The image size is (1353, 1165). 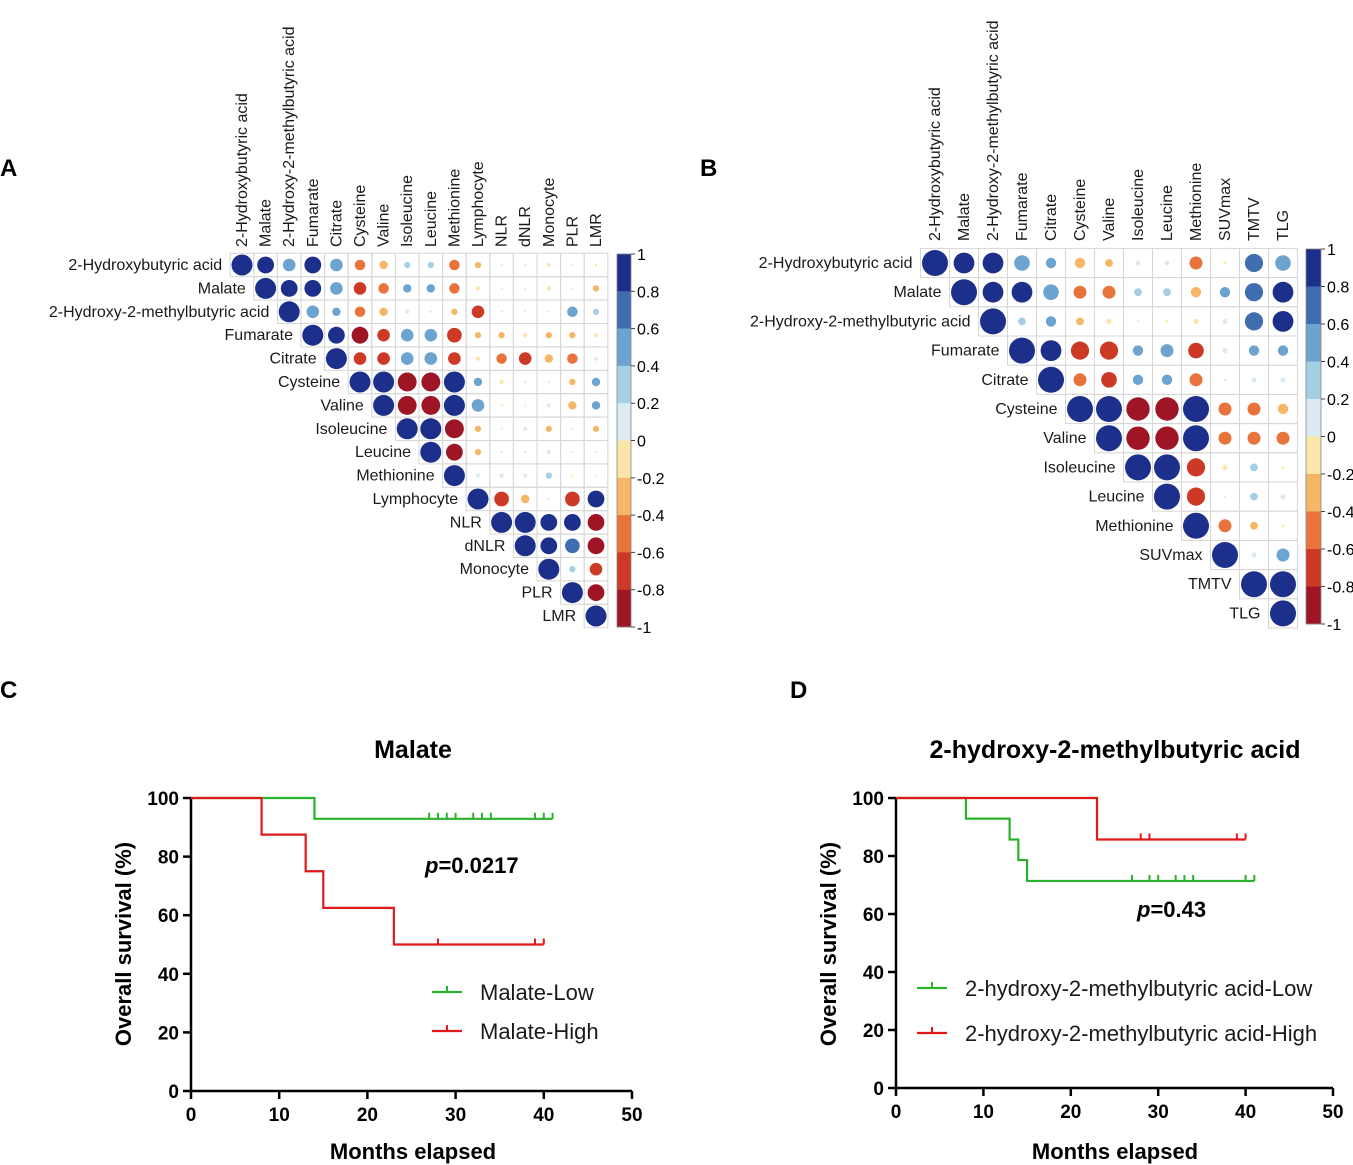 I want to click on row-label: Citrate, so click(x=292, y=359).